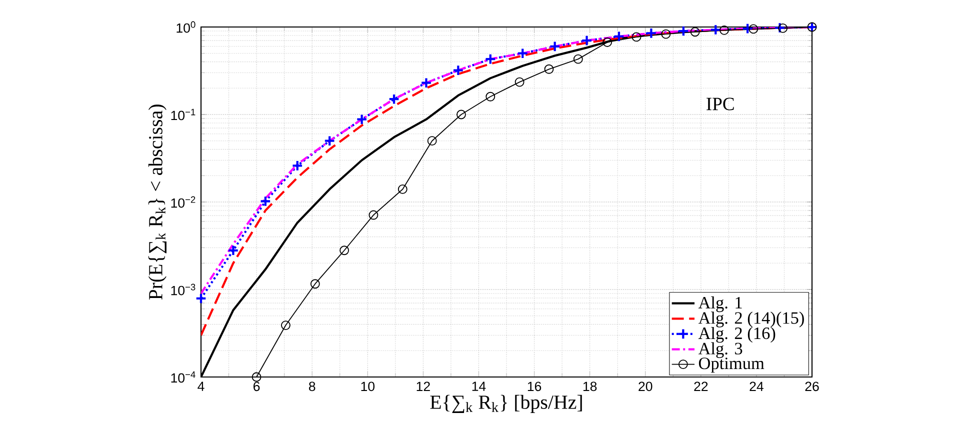  What do you see at coordinates (506, 403) in the screenshot?
I see `x-axis-title: E{∑$_{k}$ R$_{k}$} [bps/Hz]` at bounding box center [506, 403].